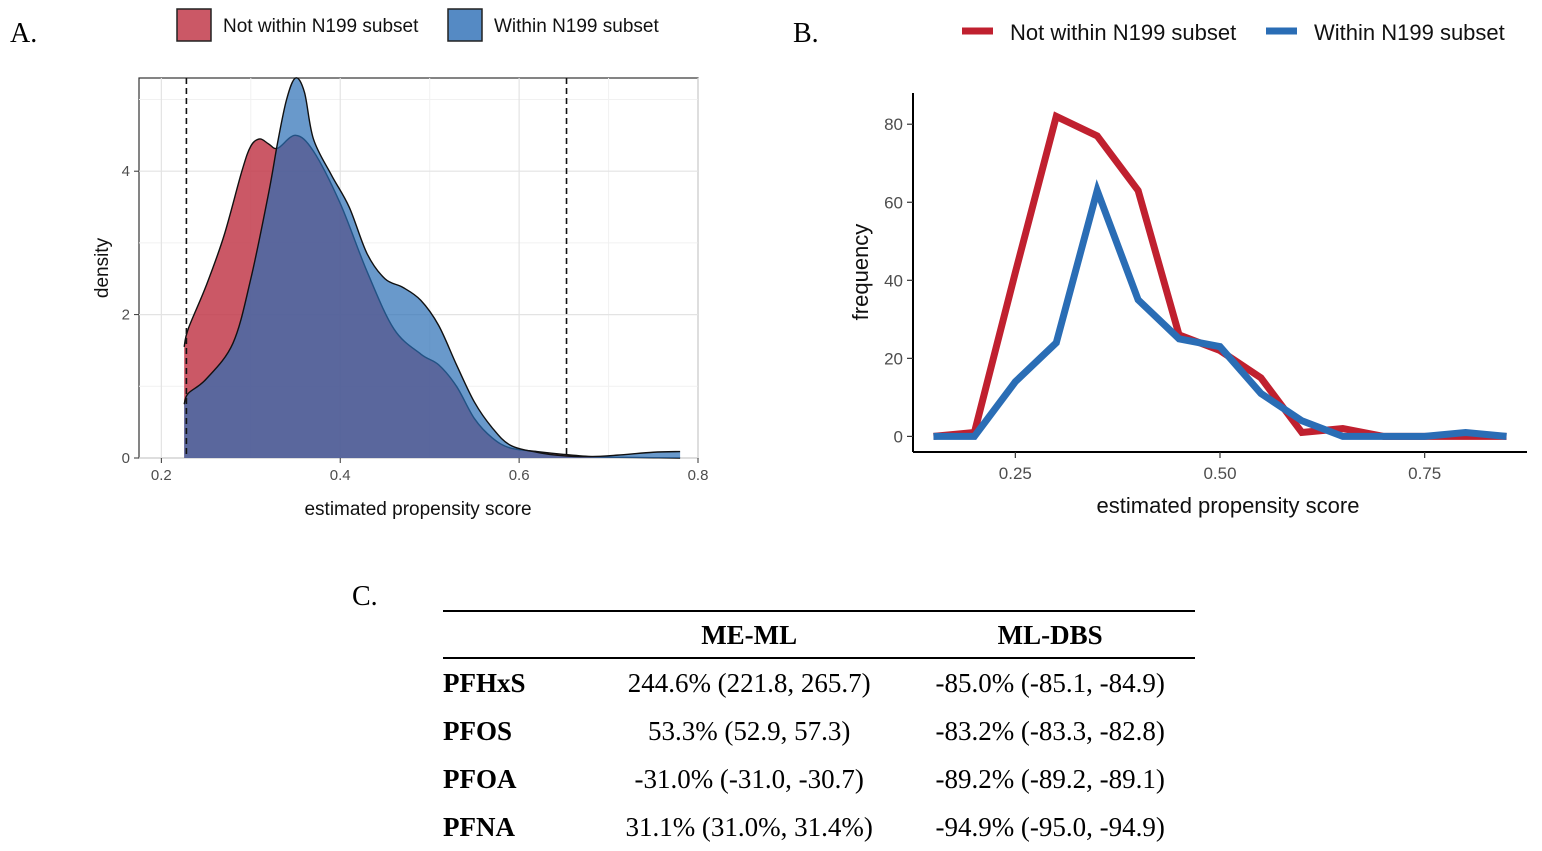 This screenshot has height=851, width=1542. Describe the element at coordinates (1424, 473) in the screenshot. I see `x-tick-label: 0.75` at that location.